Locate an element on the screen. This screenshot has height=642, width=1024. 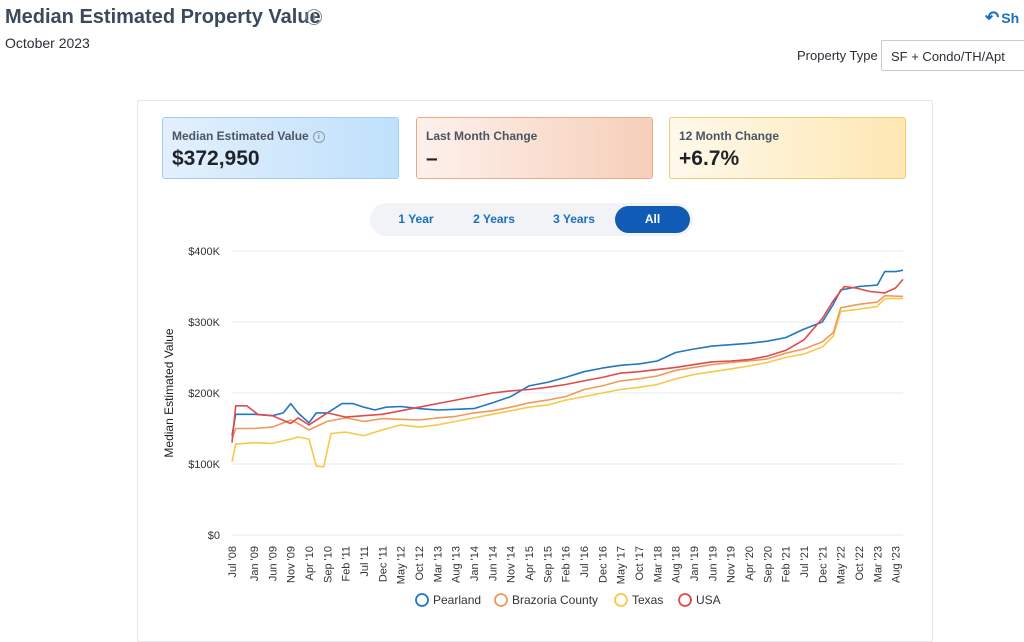
y-tick-label: $0 is located at coordinates (214, 536).